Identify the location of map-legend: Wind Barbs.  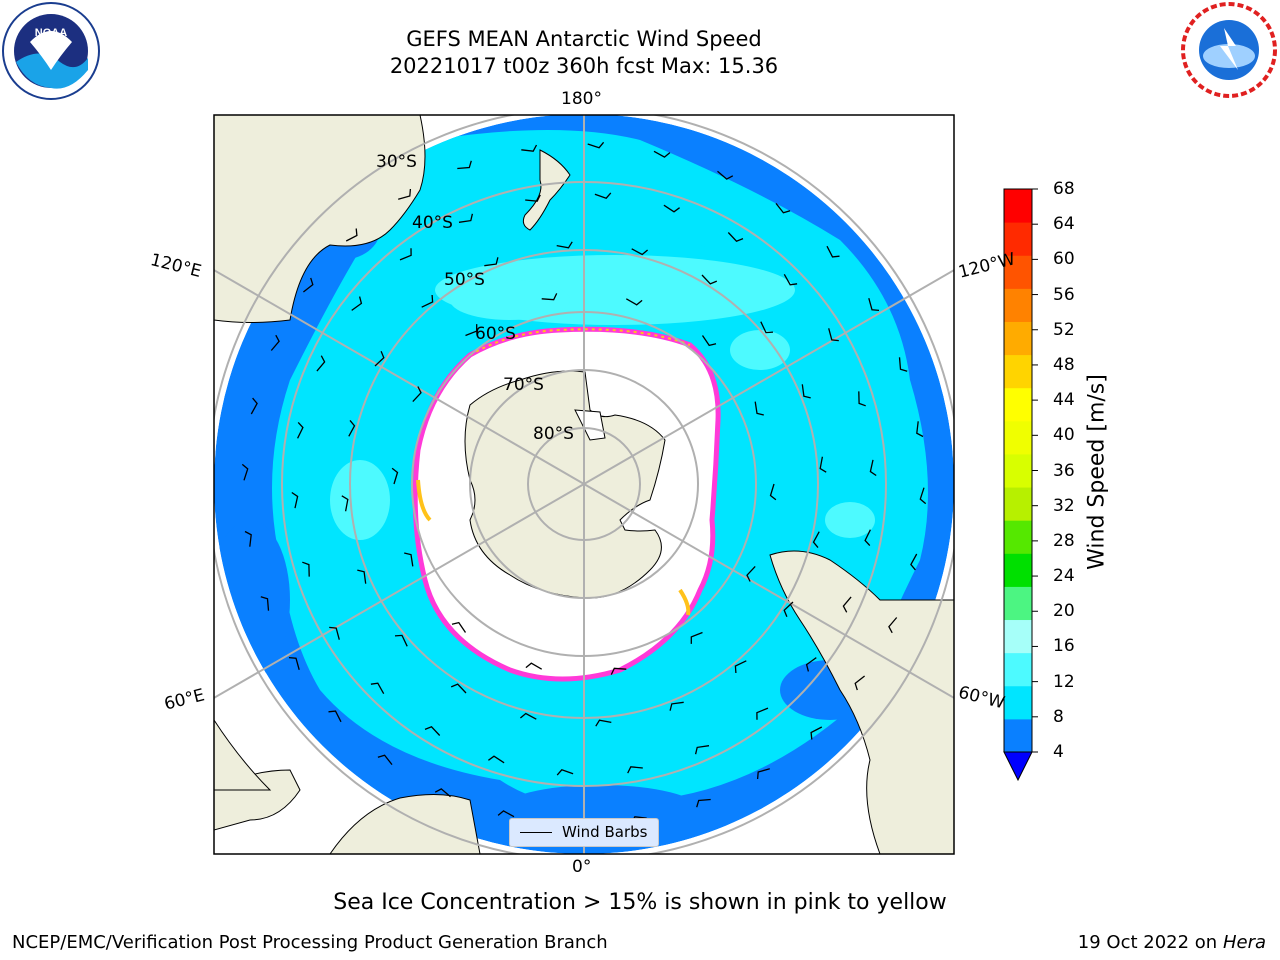
(584, 832).